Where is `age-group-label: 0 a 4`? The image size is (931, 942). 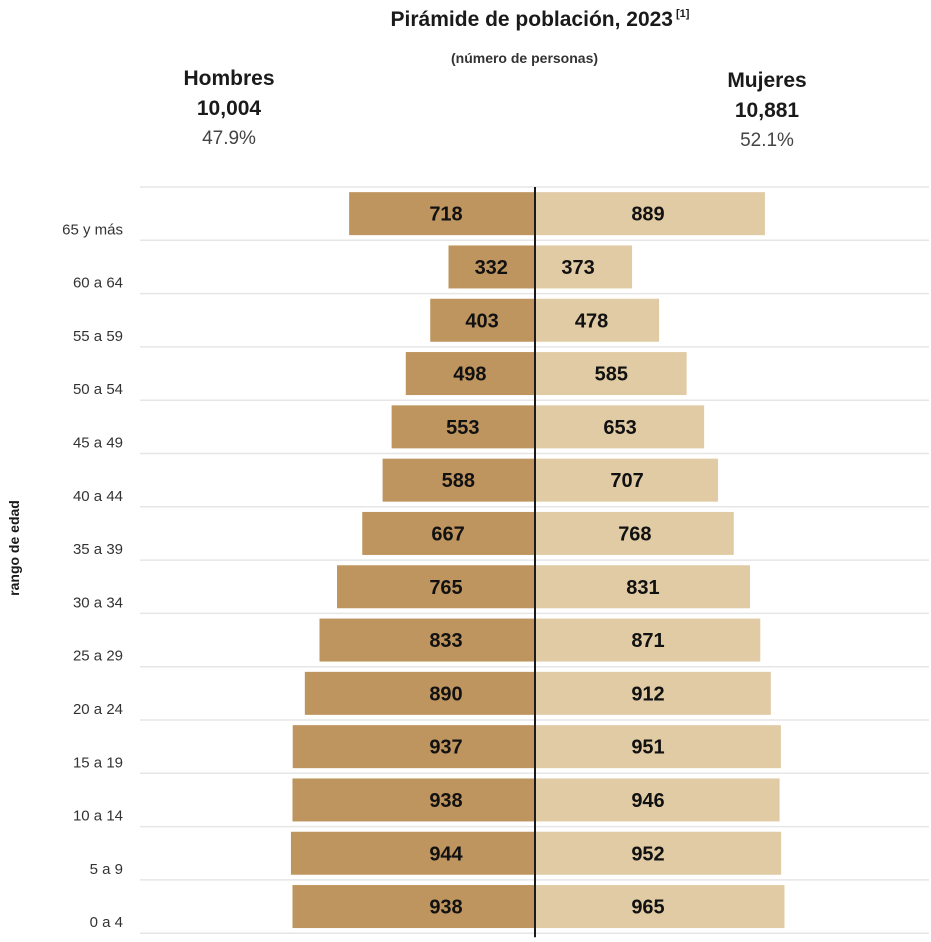 age-group-label: 0 a 4 is located at coordinates (106, 922).